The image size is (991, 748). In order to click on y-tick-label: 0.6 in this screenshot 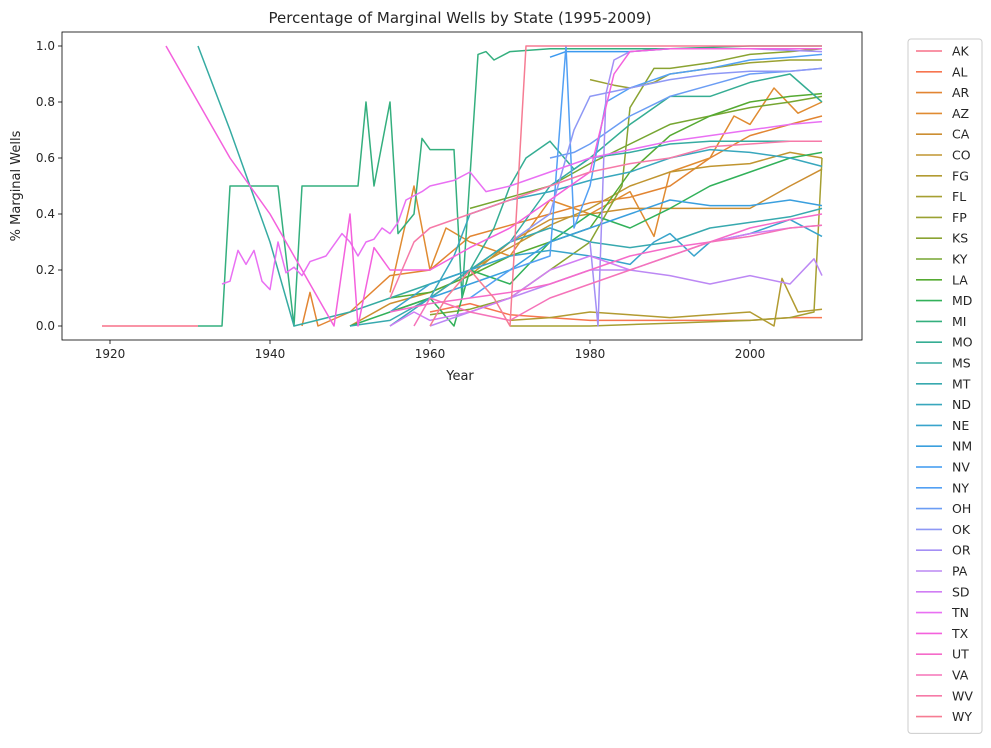, I will do `click(45, 158)`.